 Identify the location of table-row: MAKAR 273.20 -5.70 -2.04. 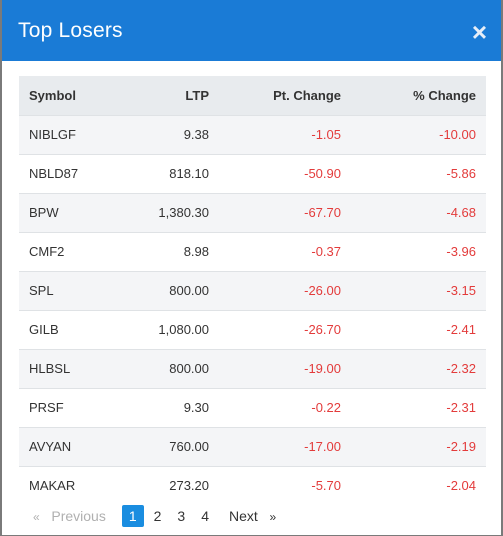
(252, 485).